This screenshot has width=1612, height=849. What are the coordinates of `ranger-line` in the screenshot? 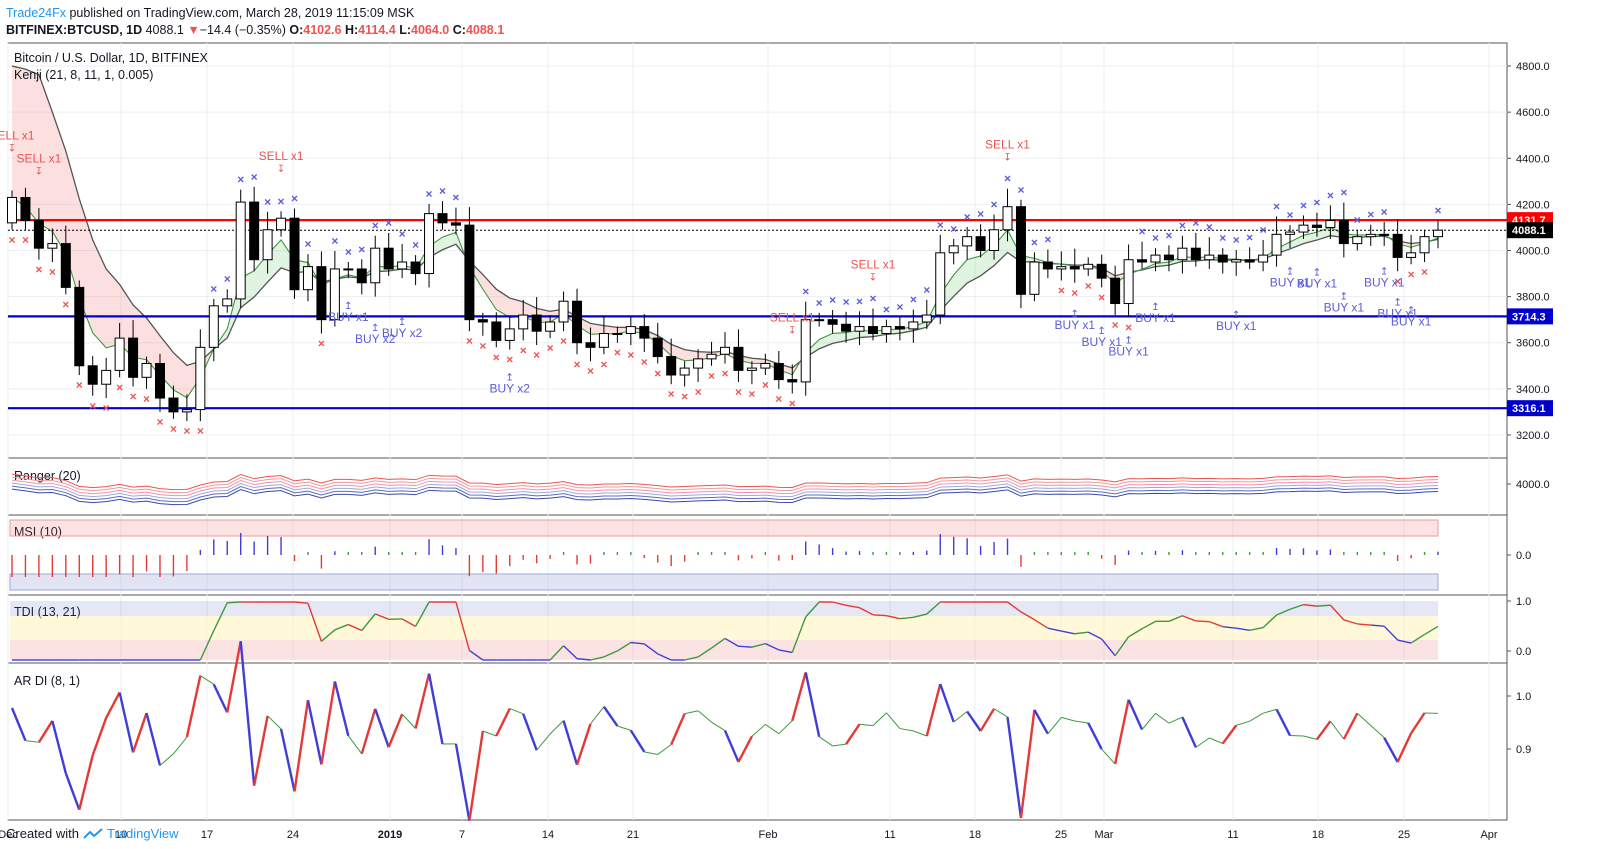 It's located at (725, 485).